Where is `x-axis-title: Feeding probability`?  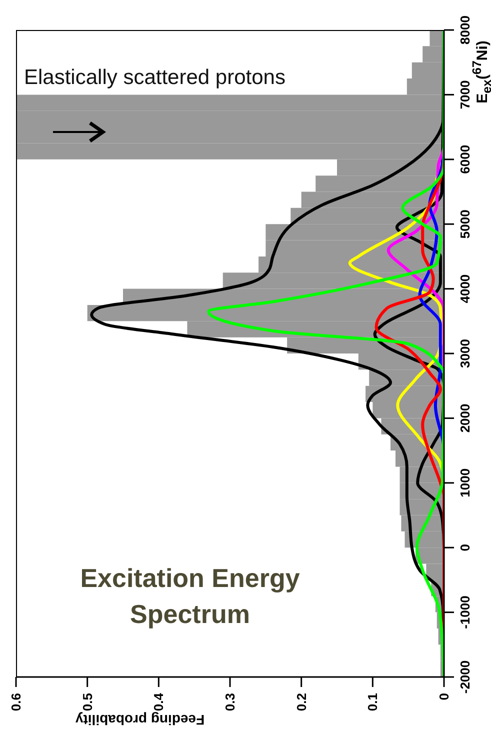 x-axis-title: Feeding probability is located at coordinates (140, 720).